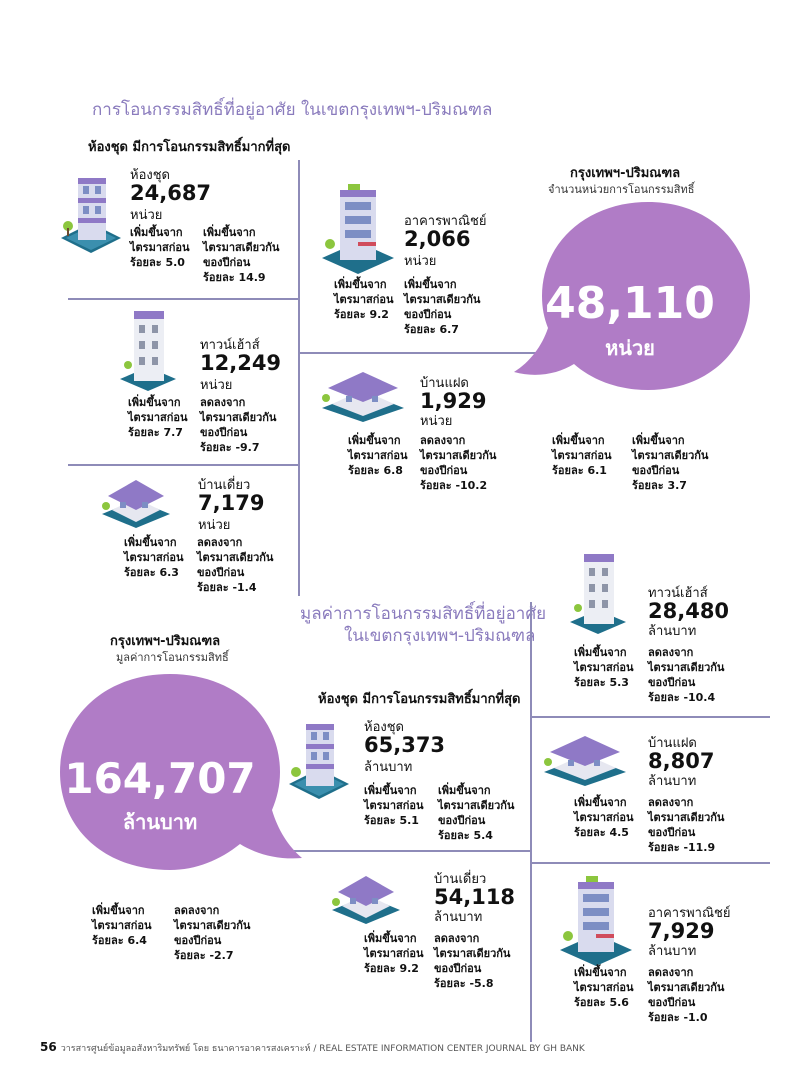 This screenshot has width=800, height=1082. What do you see at coordinates (171, 193) in the screenshot?
I see `condo-units-value: 24,687` at bounding box center [171, 193].